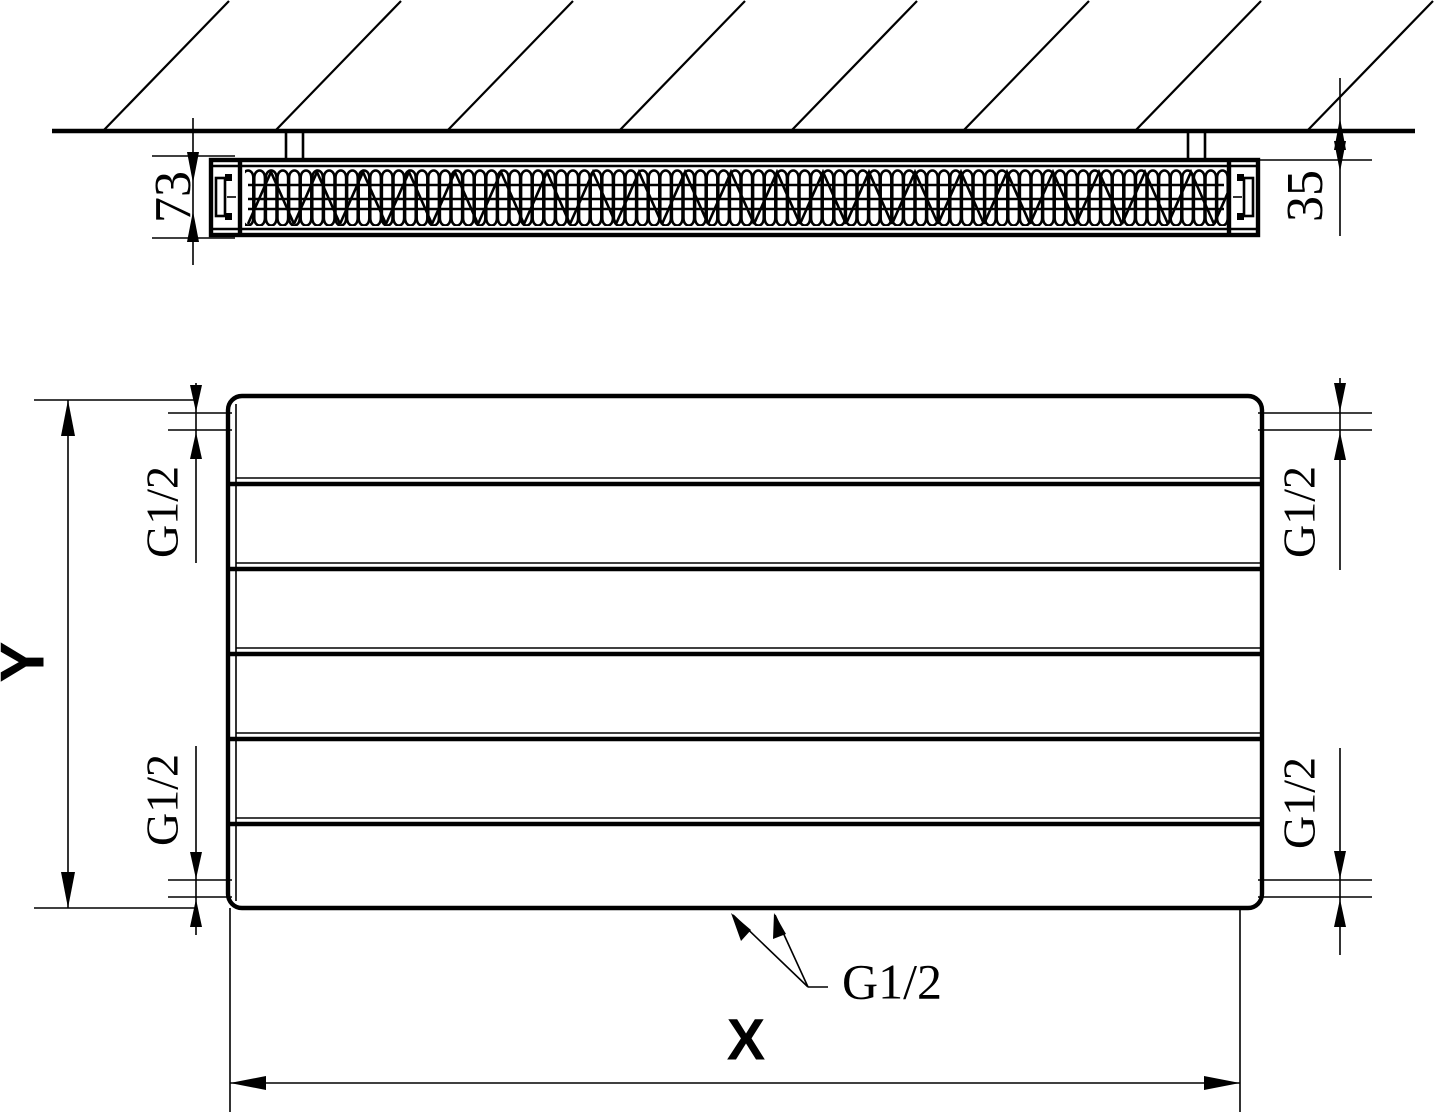 The image size is (1437, 1119). Describe the element at coordinates (836, 961) in the screenshot. I see `leader-callout-g12: G1/2` at that location.